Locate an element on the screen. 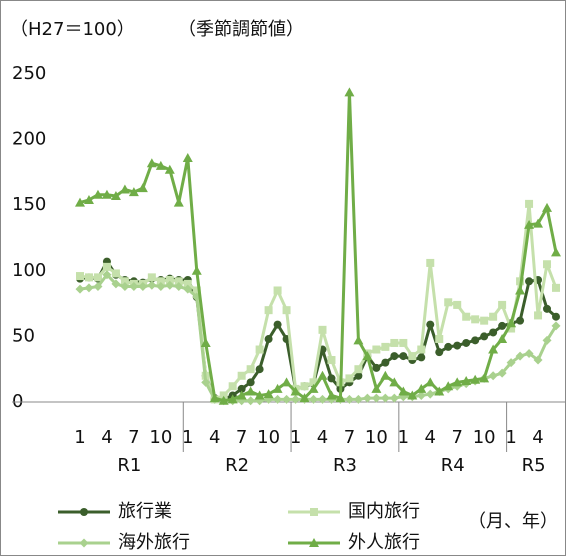 The image size is (566, 556). x-tick-label: 1 is located at coordinates (510, 437).